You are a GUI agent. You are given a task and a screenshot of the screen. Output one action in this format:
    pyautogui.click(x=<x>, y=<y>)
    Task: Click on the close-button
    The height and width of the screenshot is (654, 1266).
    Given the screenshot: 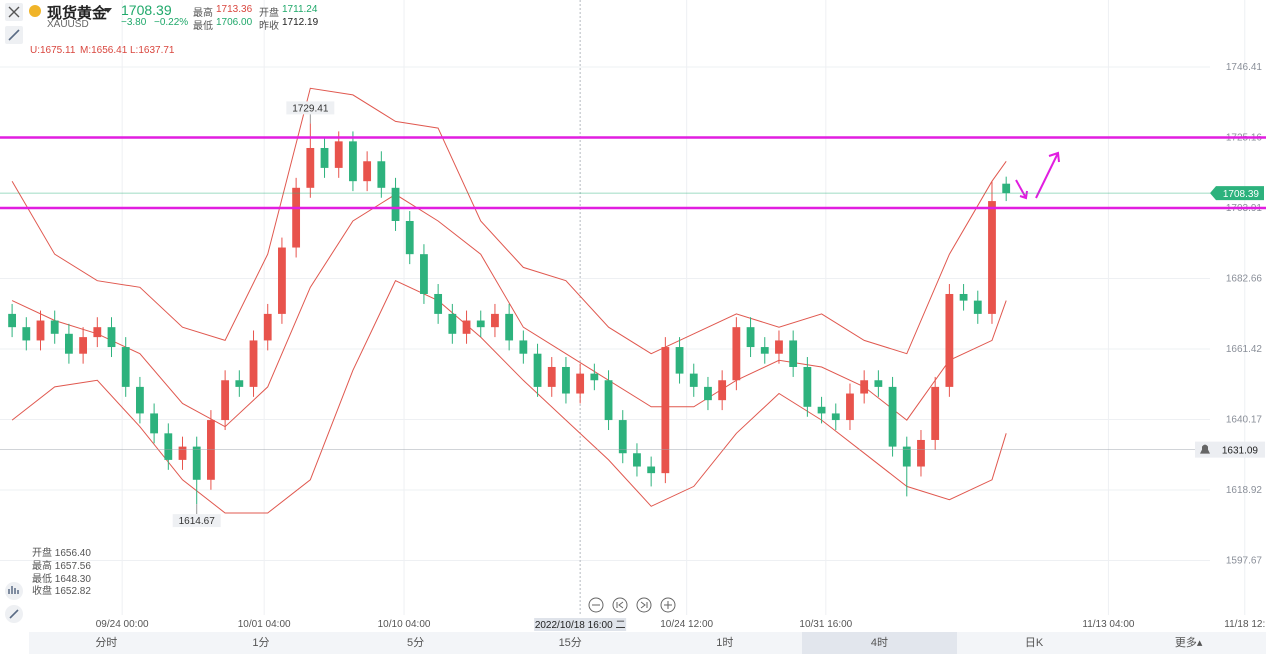 What is the action you would take?
    pyautogui.click(x=14, y=12)
    